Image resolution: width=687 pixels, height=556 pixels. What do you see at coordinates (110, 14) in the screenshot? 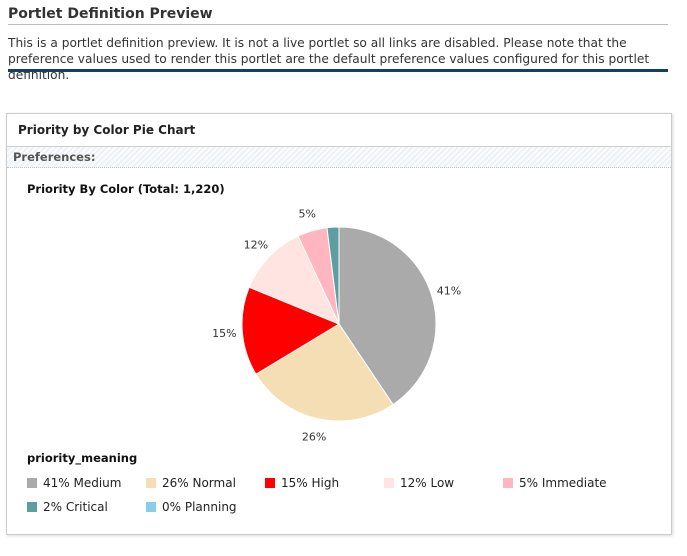
I see `page-title: Portlet Definition Preview` at bounding box center [110, 14].